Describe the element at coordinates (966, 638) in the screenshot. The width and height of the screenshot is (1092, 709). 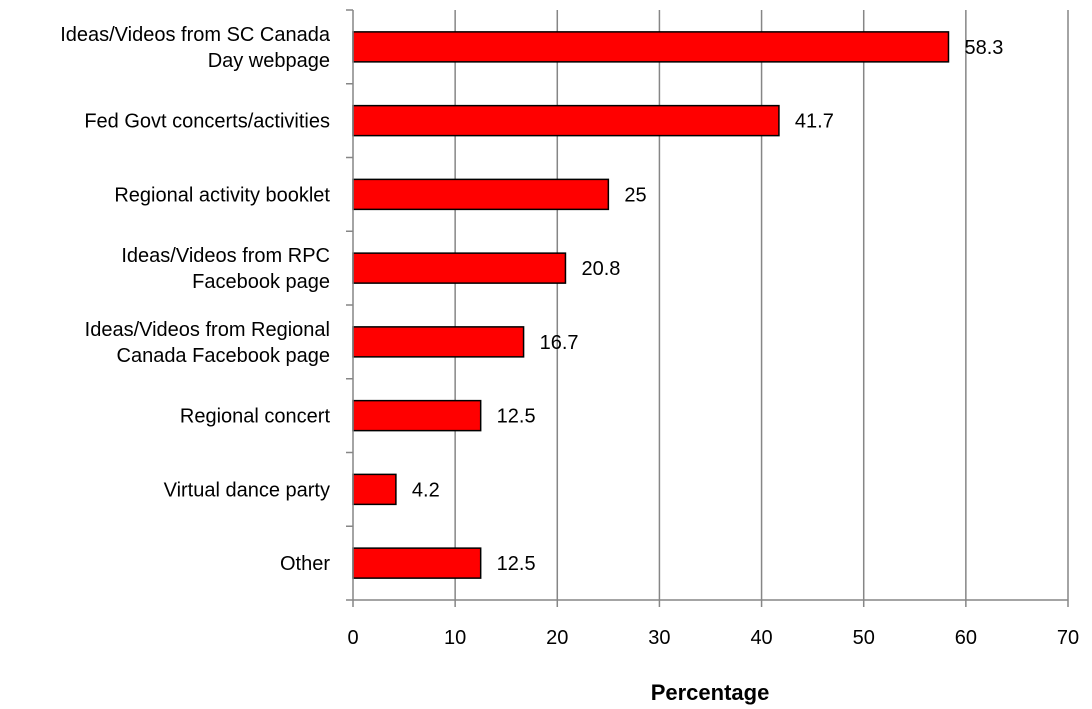
I see `x-tick-label: 60` at that location.